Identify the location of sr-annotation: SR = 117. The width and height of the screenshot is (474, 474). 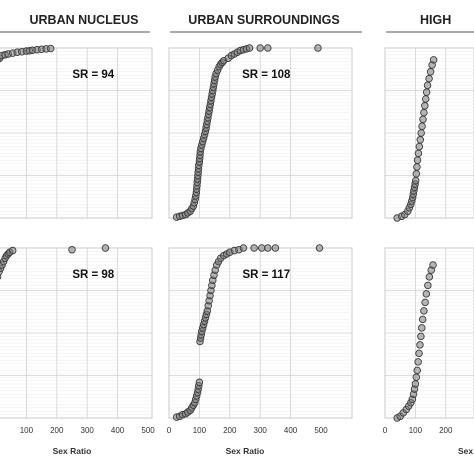
(266, 275).